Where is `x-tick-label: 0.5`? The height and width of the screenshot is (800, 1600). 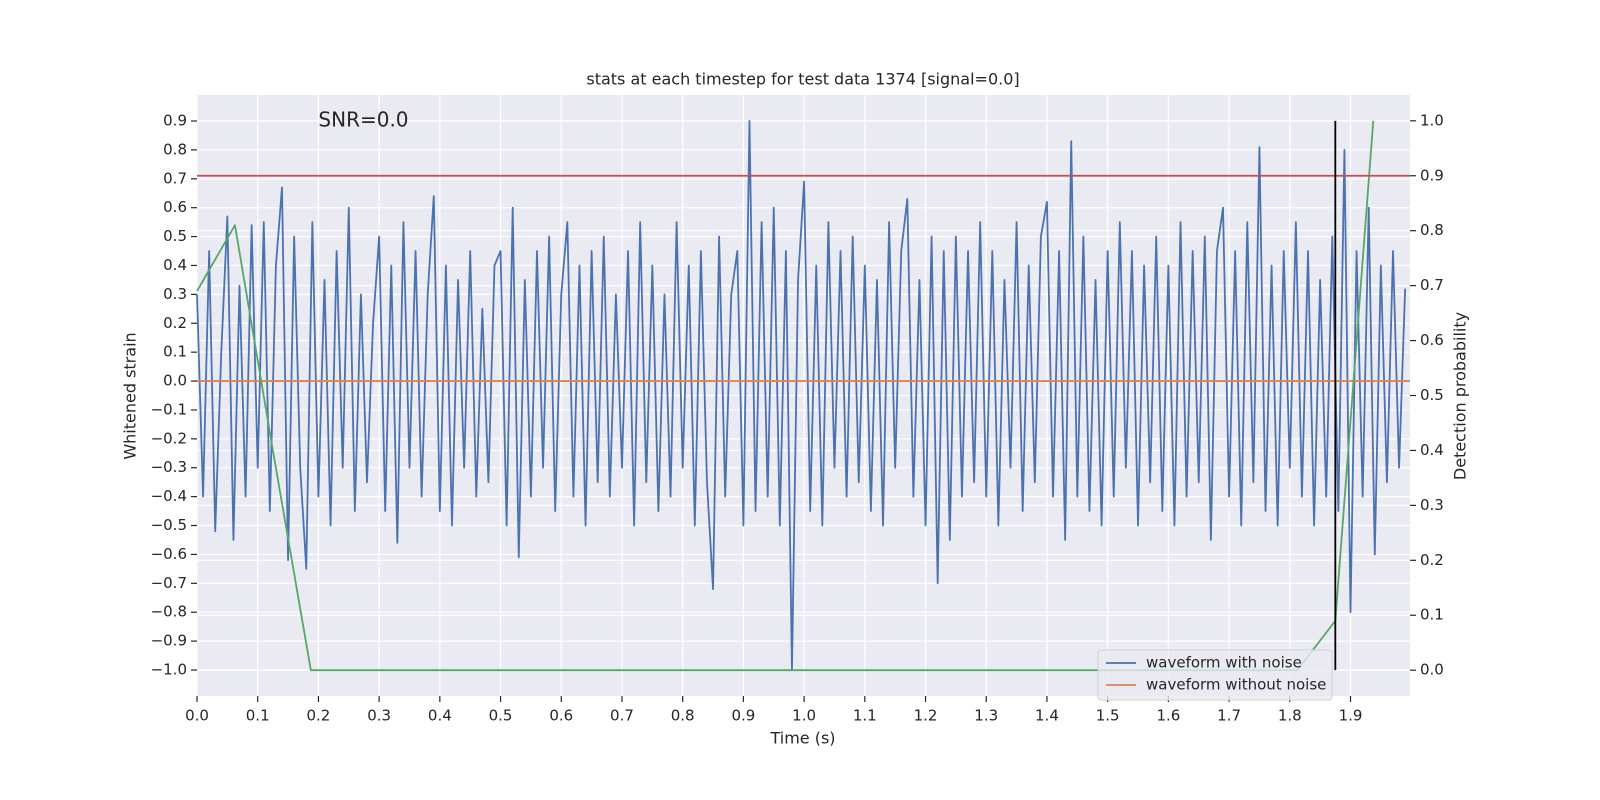 x-tick-label: 0.5 is located at coordinates (501, 716).